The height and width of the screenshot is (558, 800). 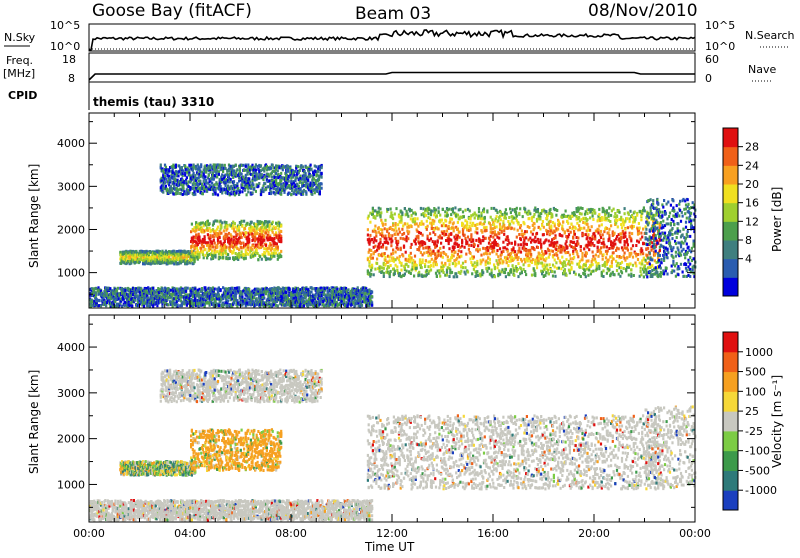 I want to click on nave-tick-bottom: 0, so click(x=708, y=78).